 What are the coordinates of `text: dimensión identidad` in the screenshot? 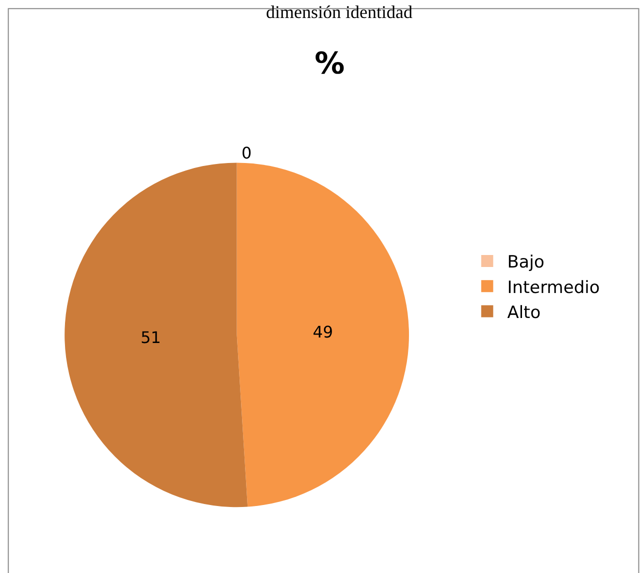 It's located at (339, 12).